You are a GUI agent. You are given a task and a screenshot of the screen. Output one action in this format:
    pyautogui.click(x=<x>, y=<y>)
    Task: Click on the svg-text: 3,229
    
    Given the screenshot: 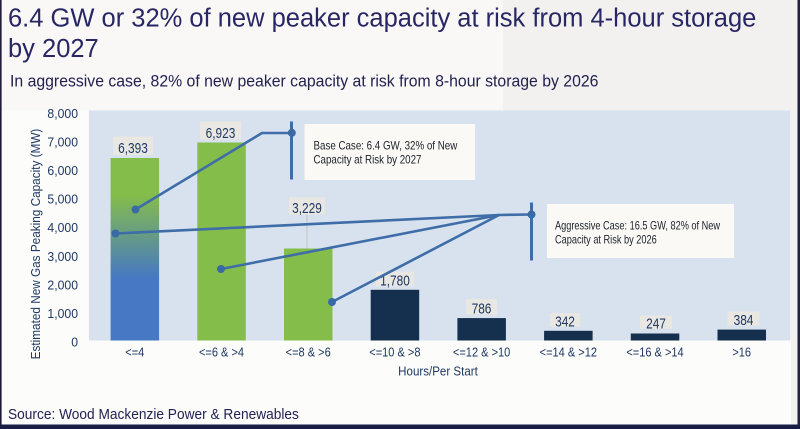 What is the action you would take?
    pyautogui.click(x=307, y=208)
    